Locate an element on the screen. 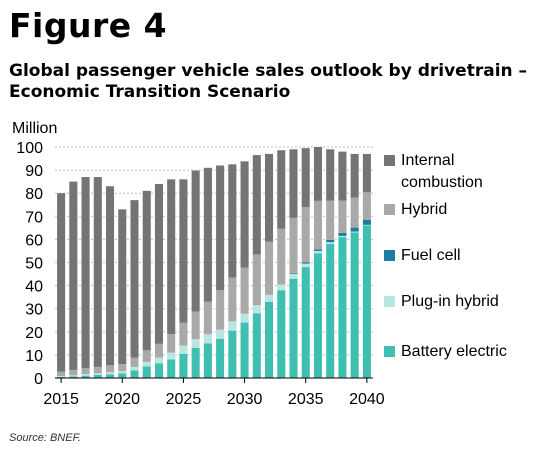 The width and height of the screenshot is (540, 450). legend-item-plug-in-hybrid: Plug-in hybrid is located at coordinates (450, 302).